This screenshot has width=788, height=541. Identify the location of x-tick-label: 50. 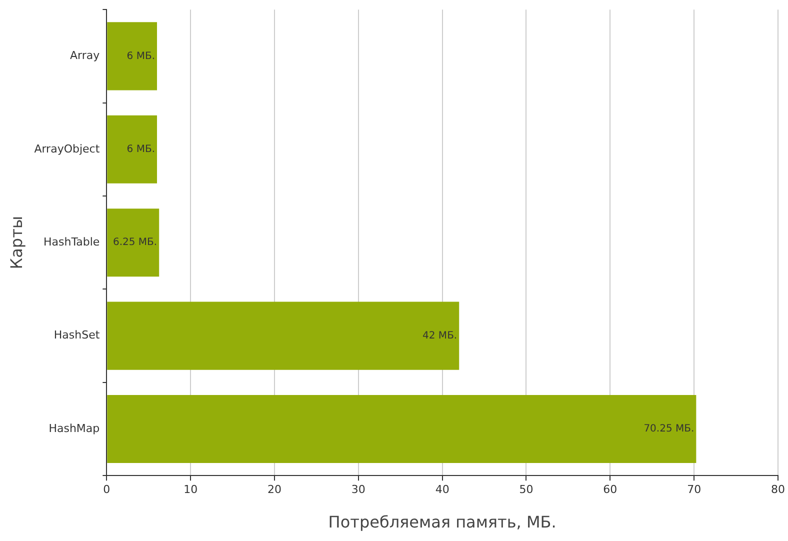
(526, 489).